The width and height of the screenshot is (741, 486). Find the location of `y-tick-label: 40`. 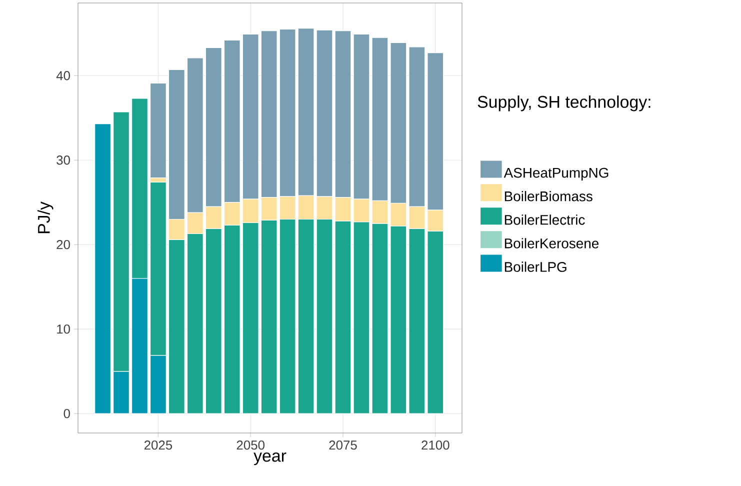

y-tick-label: 40 is located at coordinates (63, 75).